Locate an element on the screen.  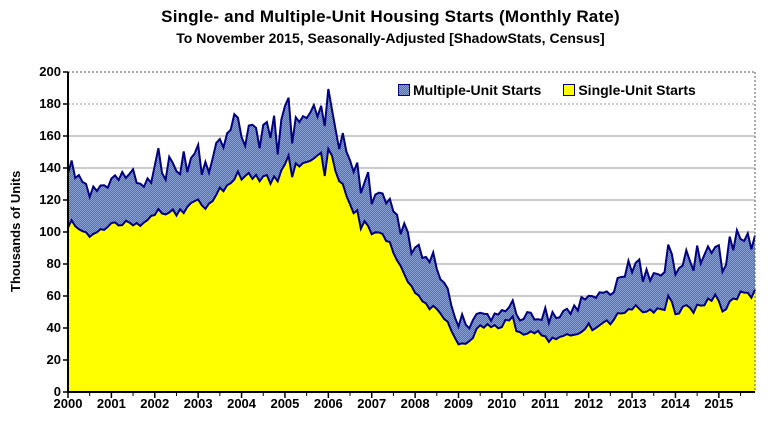
x-axis-tick-label: 2001 is located at coordinates (111, 403).